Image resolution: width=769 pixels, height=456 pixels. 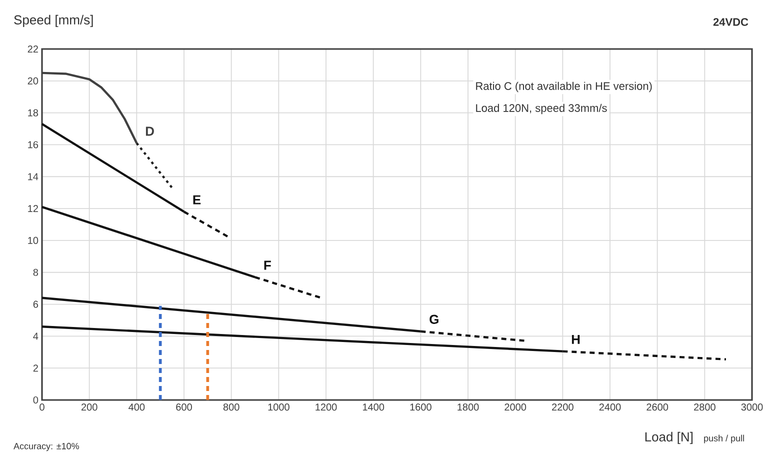 What do you see at coordinates (576, 339) in the screenshot?
I see `series-label: H` at bounding box center [576, 339].